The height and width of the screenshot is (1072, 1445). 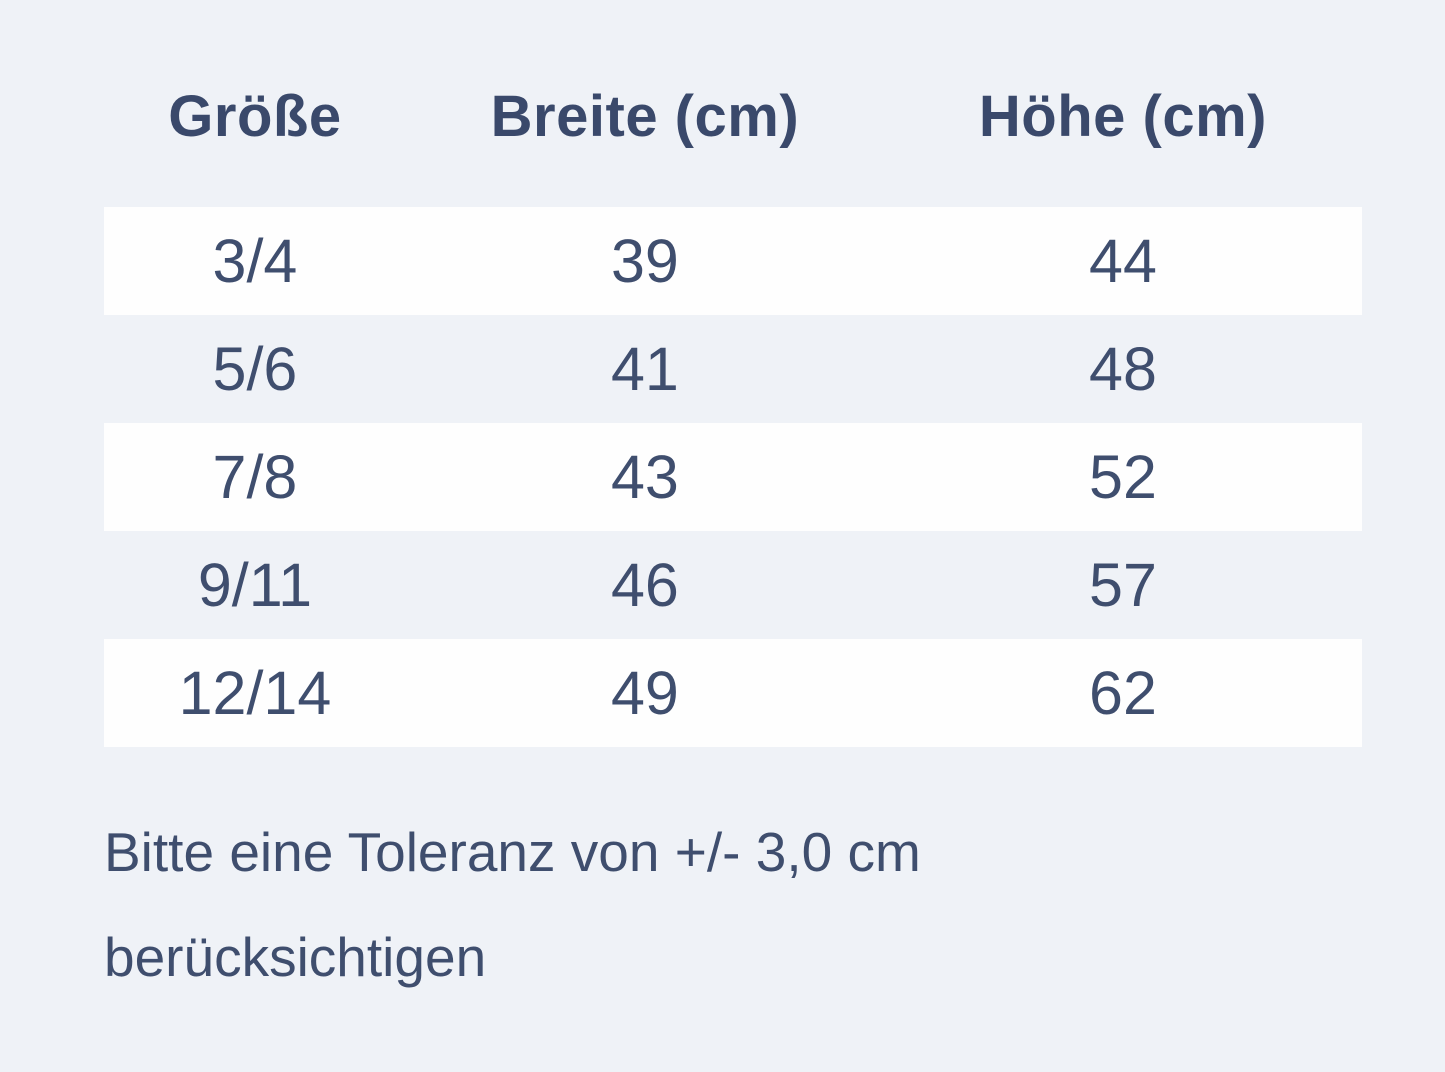 I want to click on cell-breite: 39, so click(x=644, y=261).